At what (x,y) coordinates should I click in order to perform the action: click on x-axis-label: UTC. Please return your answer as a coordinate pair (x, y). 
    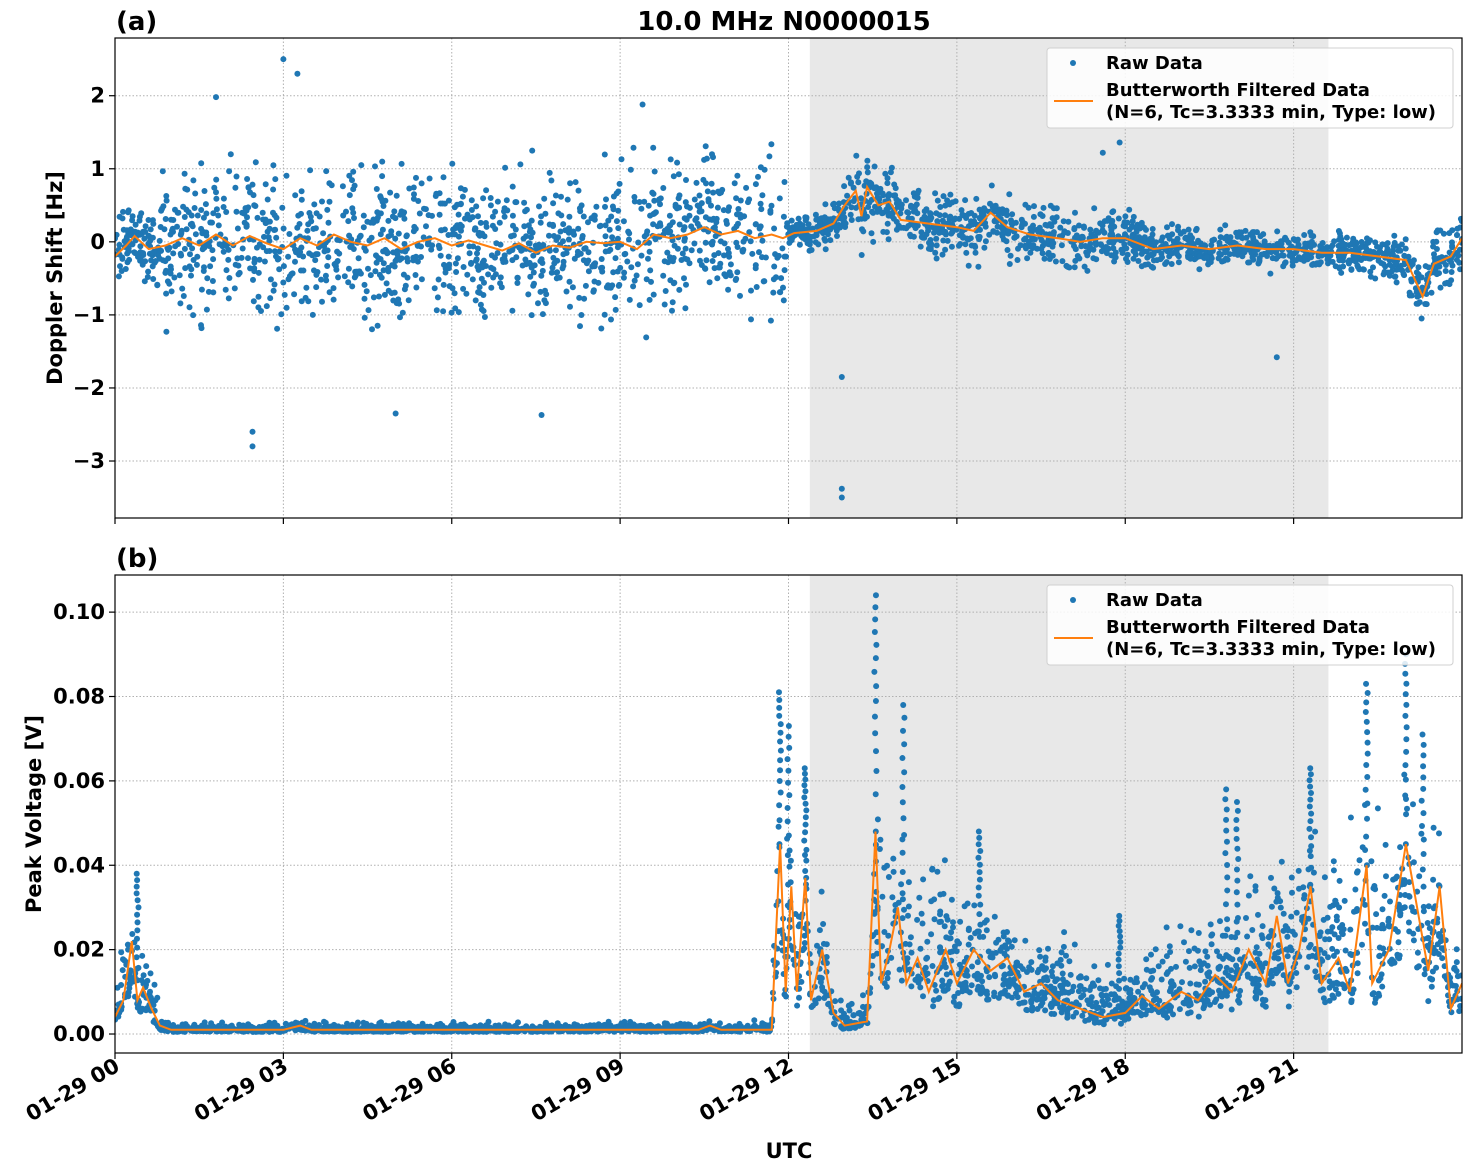
    Looking at the image, I should click on (789, 1151).